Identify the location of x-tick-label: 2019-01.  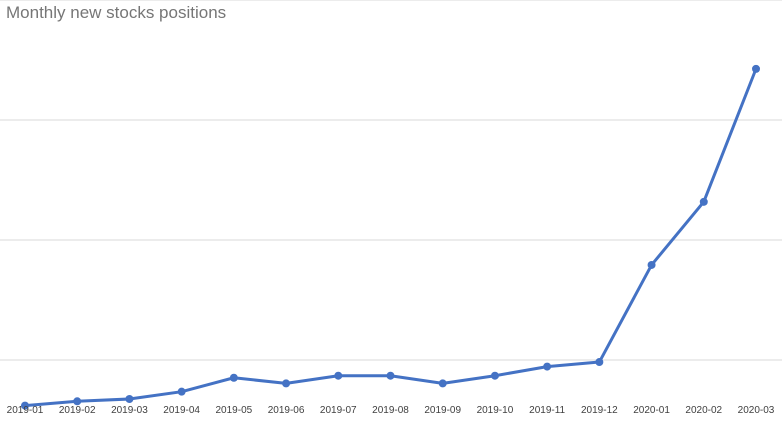
(25, 410).